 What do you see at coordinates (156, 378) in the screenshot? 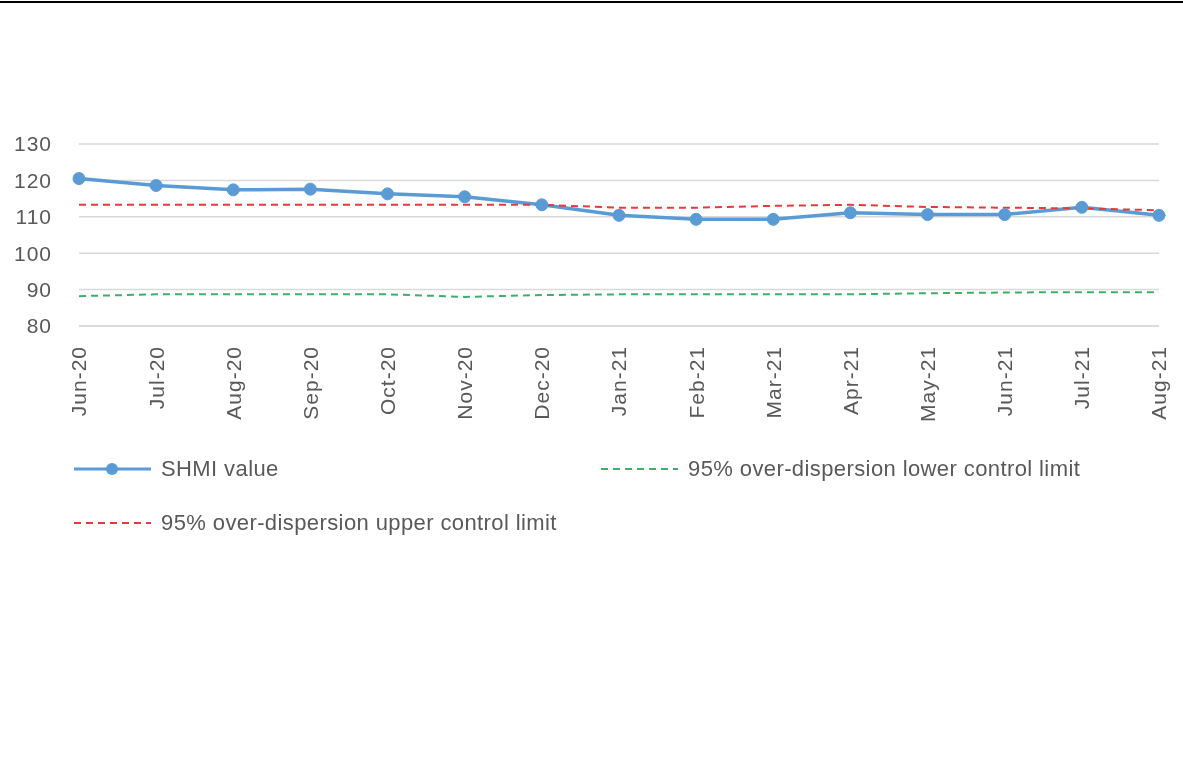
I see `x-tick-label: Jul-20` at bounding box center [156, 378].